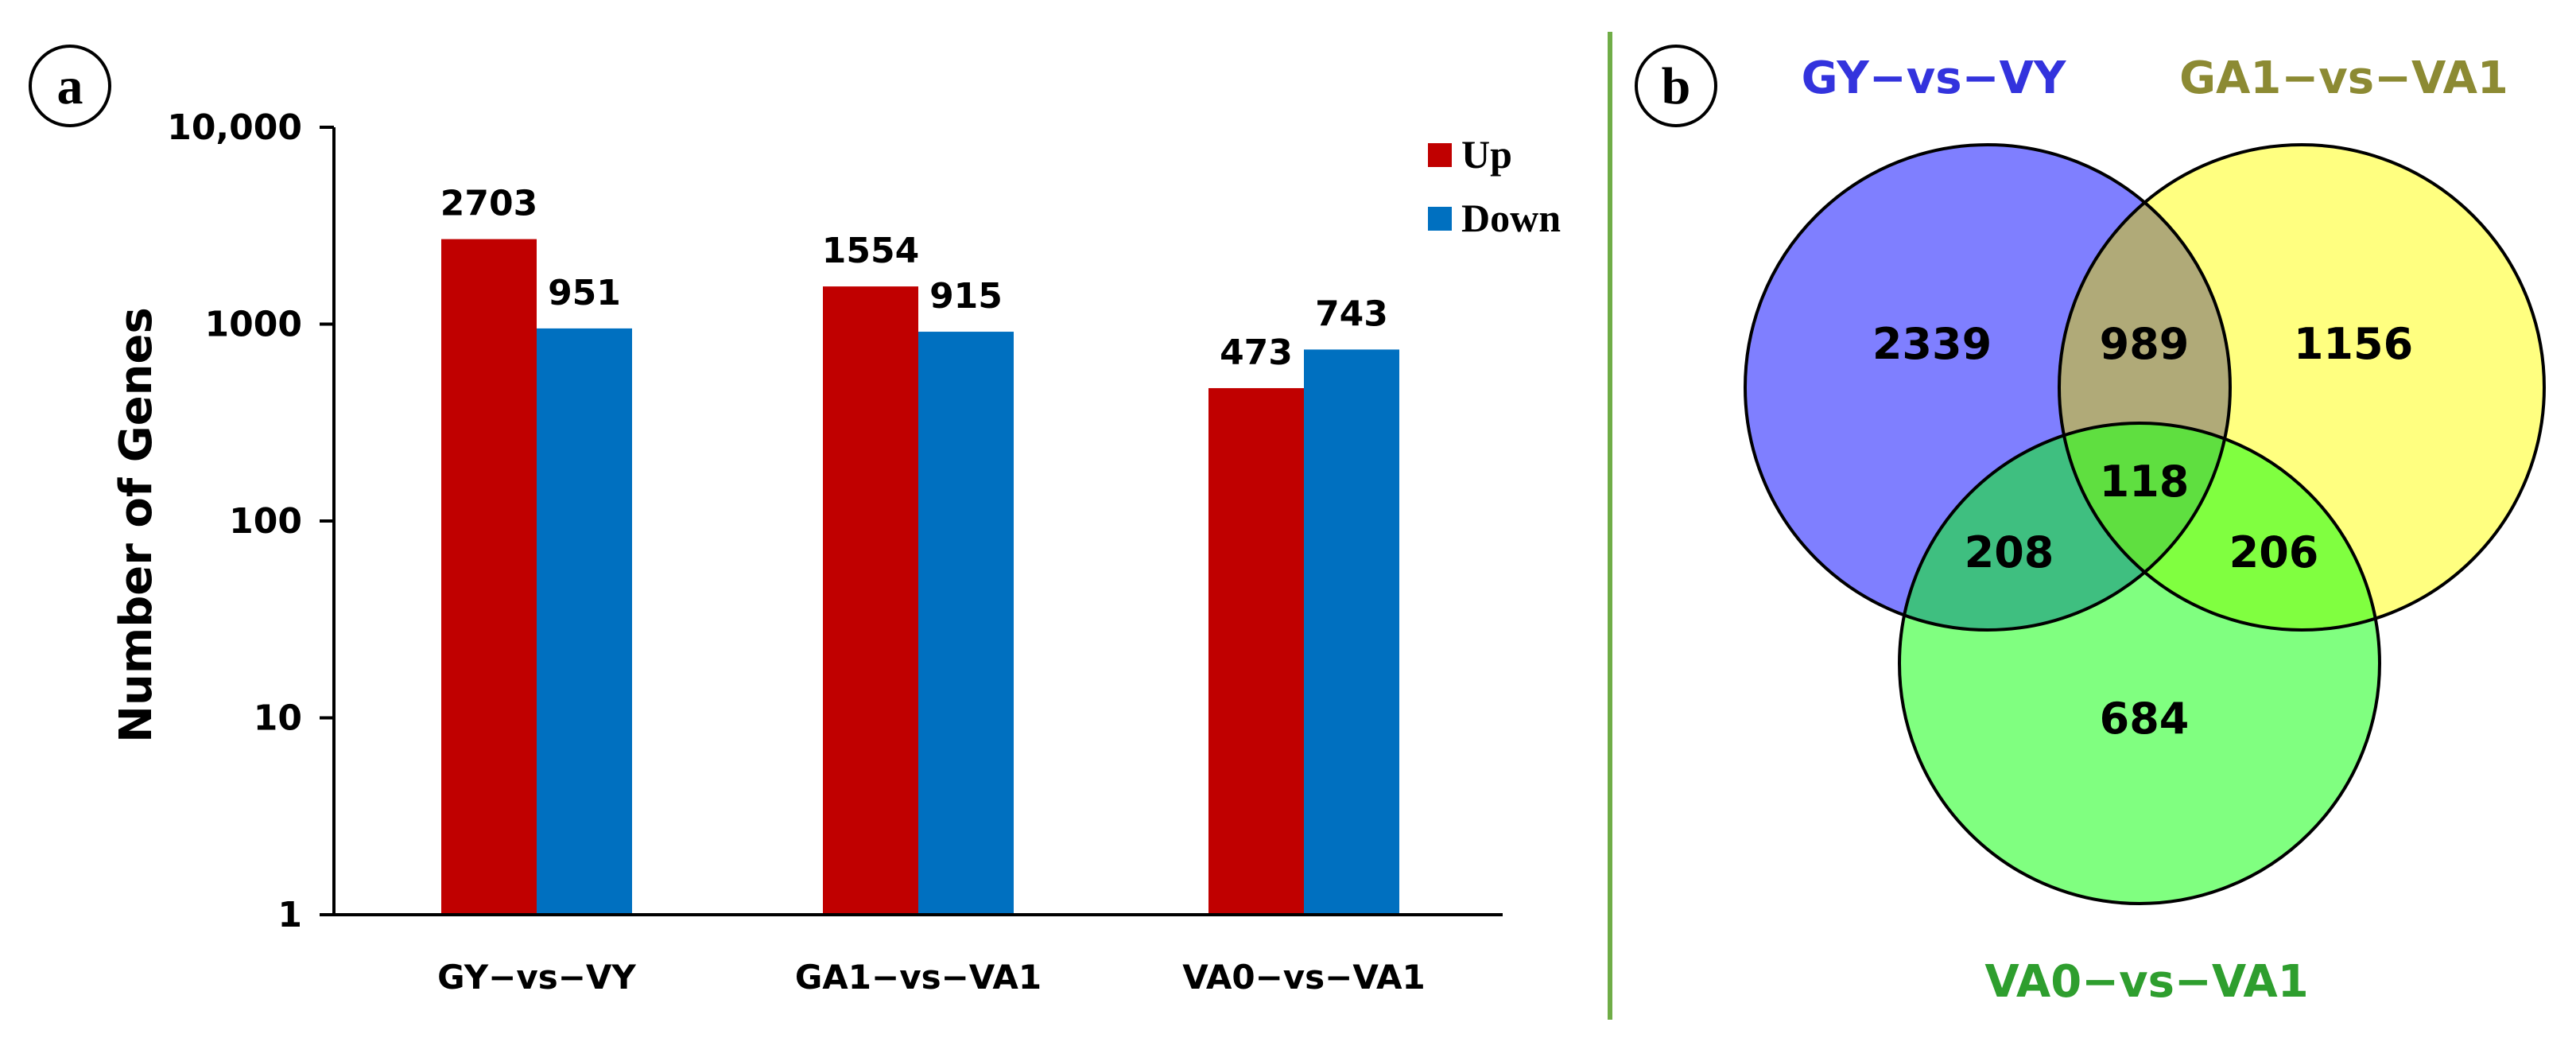 Image resolution: width=2576 pixels, height=1038 pixels. I want to click on venn-outline-gy-vs-vy, so click(1988, 387).